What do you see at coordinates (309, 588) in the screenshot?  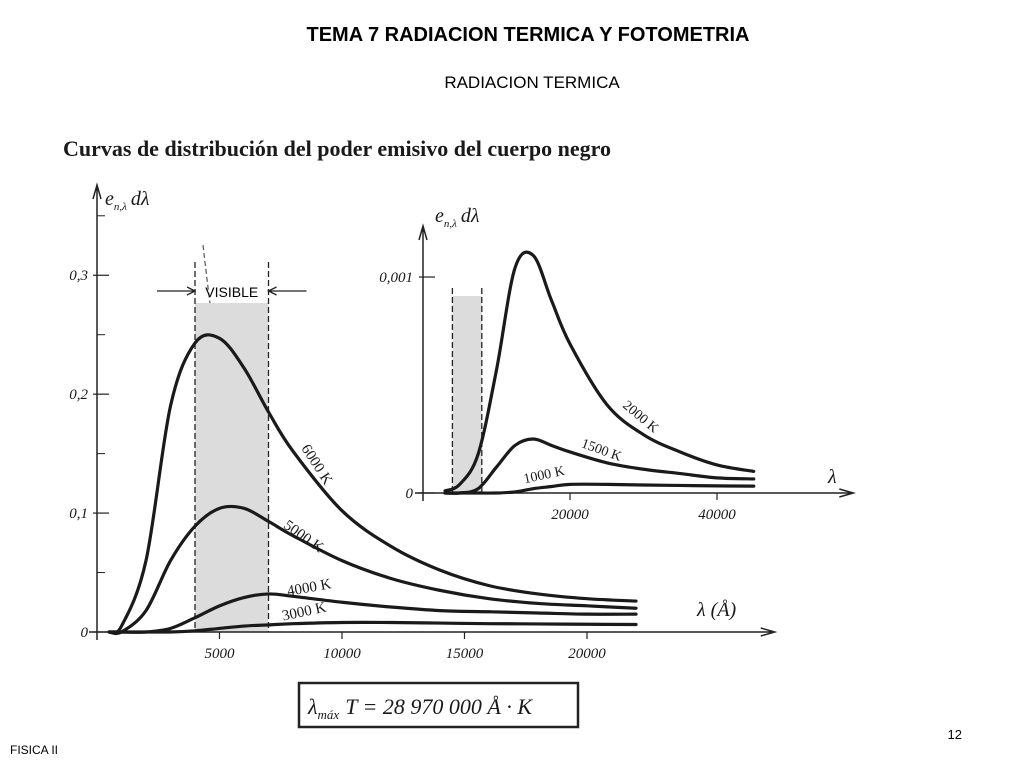 I see `curve-label: 4000 K` at bounding box center [309, 588].